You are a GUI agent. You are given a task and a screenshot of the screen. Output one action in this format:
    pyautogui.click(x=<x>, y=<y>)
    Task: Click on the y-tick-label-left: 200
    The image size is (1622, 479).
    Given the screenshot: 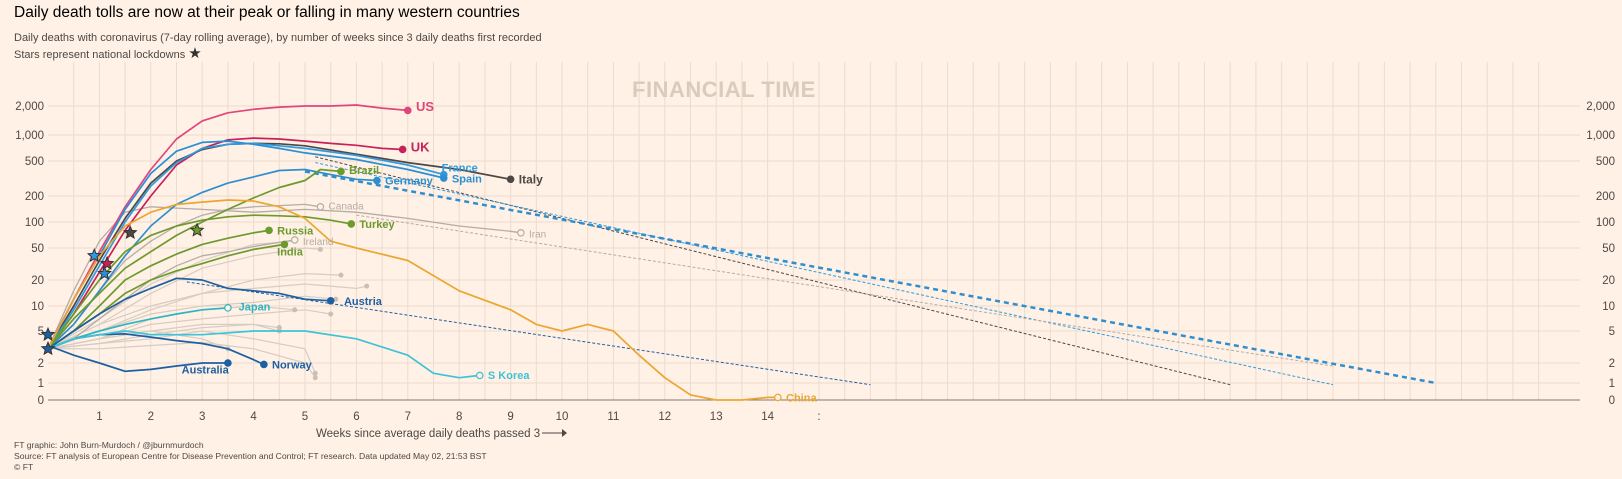 What is the action you would take?
    pyautogui.click(x=34, y=197)
    